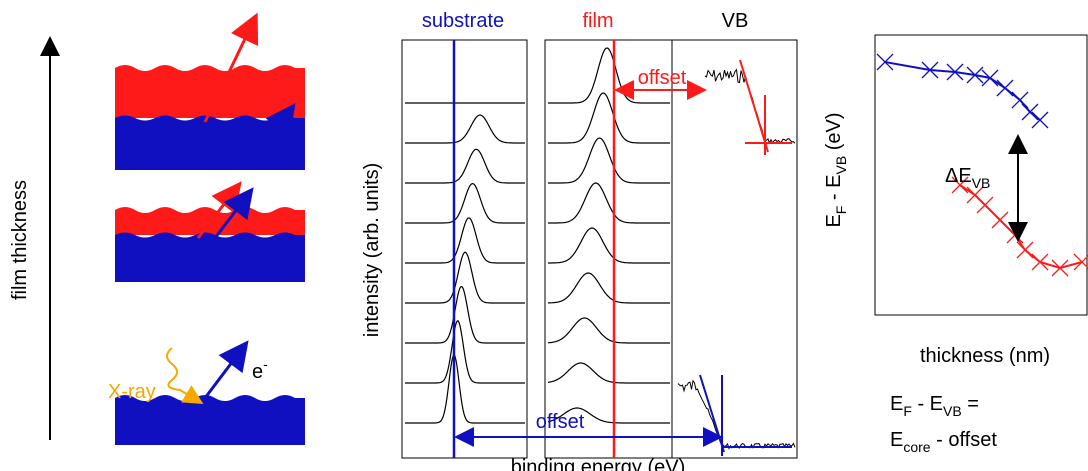 The width and height of the screenshot is (1088, 471). Describe the element at coordinates (463, 21) in the screenshot. I see `substrate-header: substrate` at that location.